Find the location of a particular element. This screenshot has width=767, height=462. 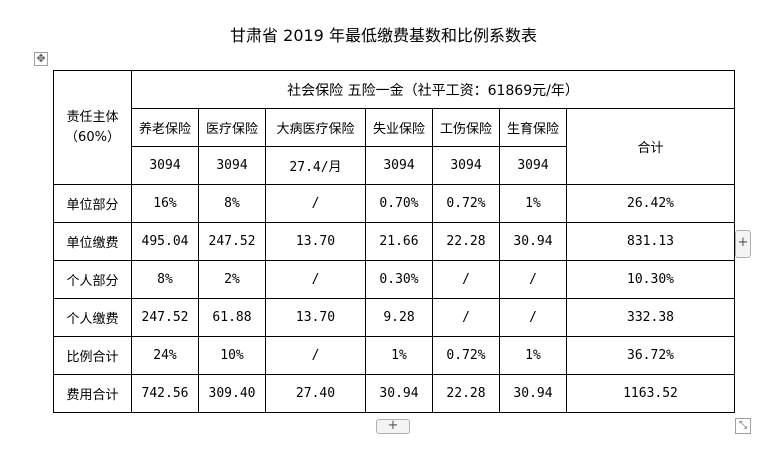

data-cell: 309.40 is located at coordinates (232, 393).